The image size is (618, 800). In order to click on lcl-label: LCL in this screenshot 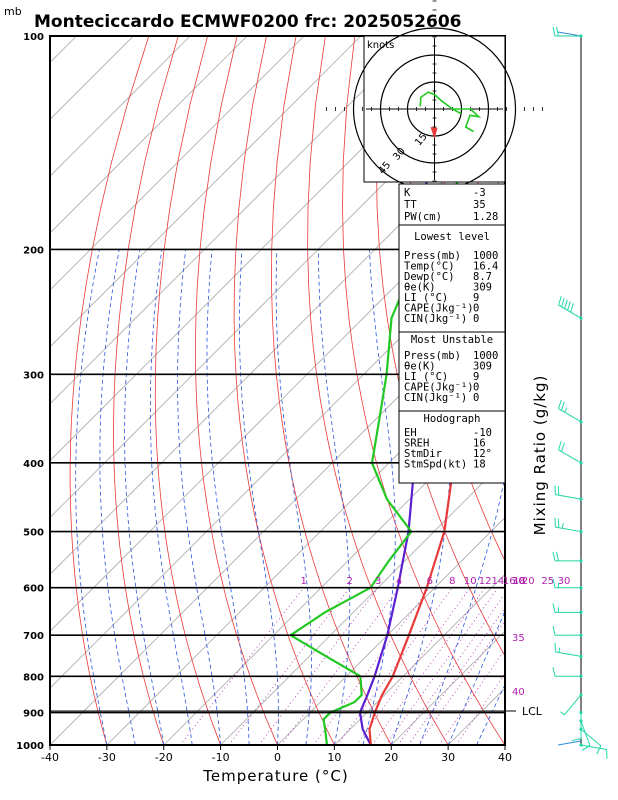, I will do `click(532, 711)`.